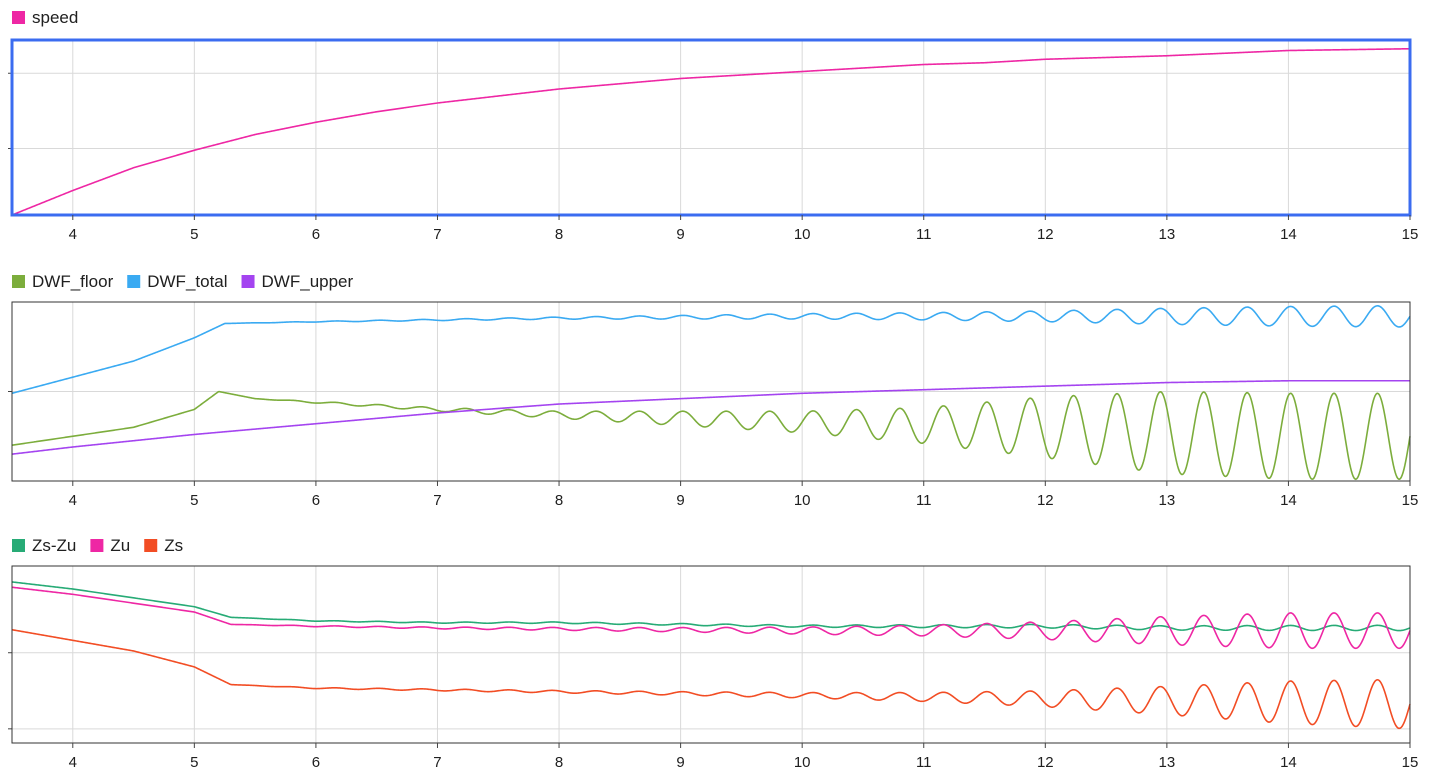  Describe the element at coordinates (308, 281) in the screenshot. I see `legend-entry: DWF_upper` at that location.